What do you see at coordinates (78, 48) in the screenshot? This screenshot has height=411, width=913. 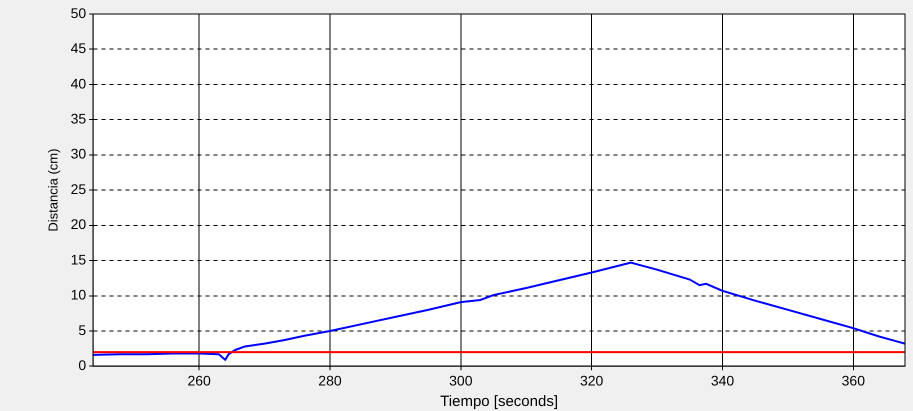 I see `y-tick-label: 45` at bounding box center [78, 48].